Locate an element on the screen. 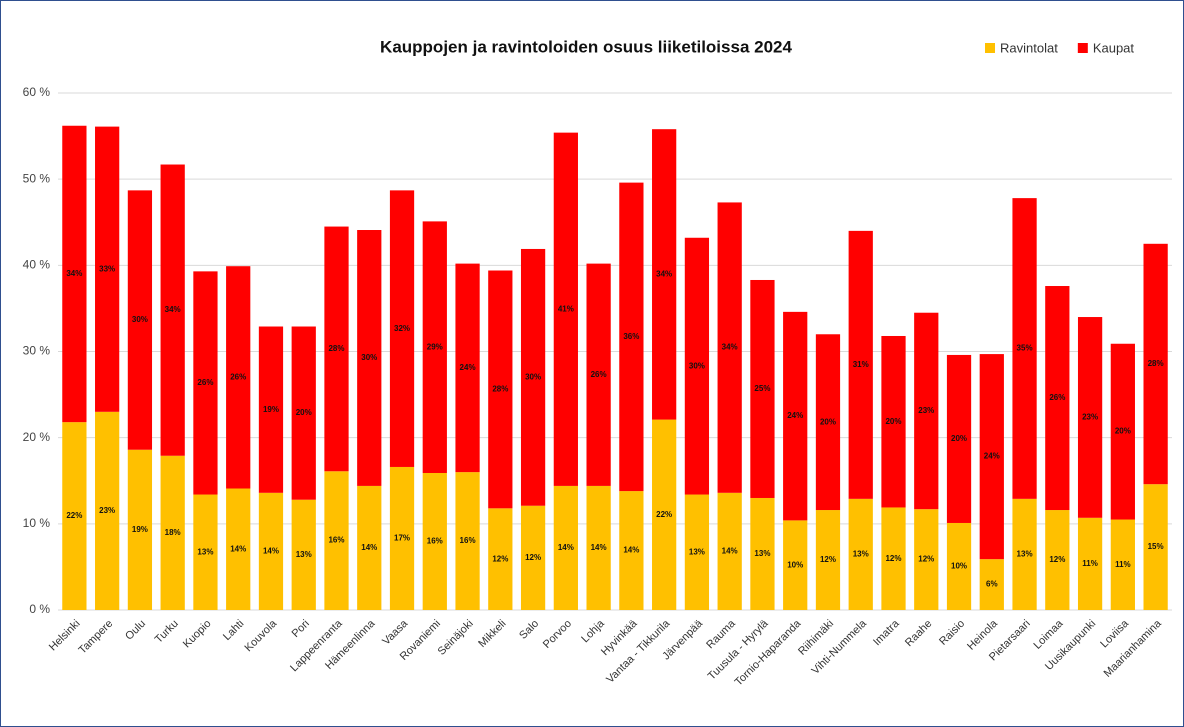 This screenshot has width=1184, height=727. legend-label: Kaupat is located at coordinates (1114, 47).